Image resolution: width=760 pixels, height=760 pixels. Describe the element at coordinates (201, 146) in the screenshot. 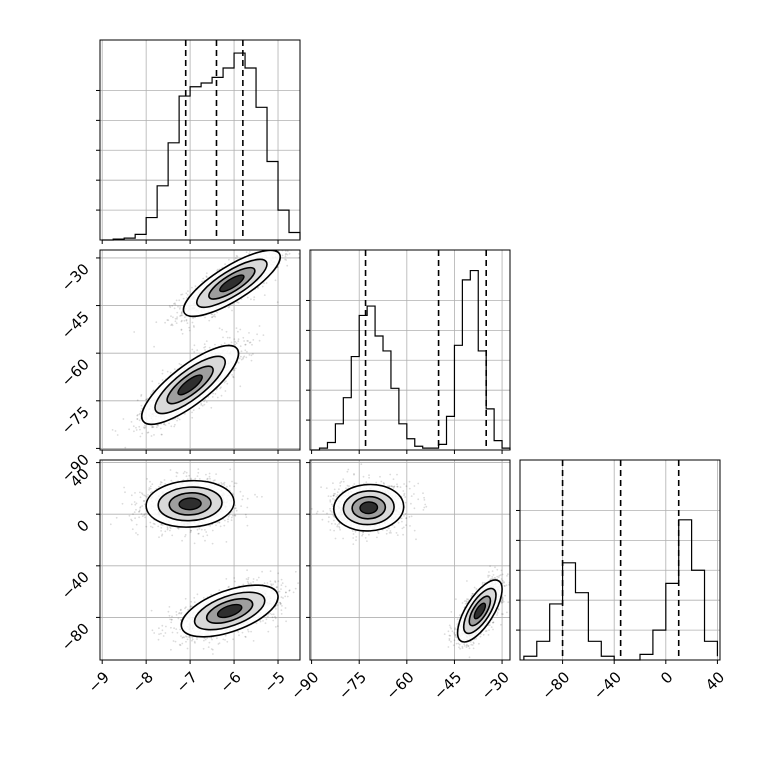

I see `hist-0-steps` at that location.